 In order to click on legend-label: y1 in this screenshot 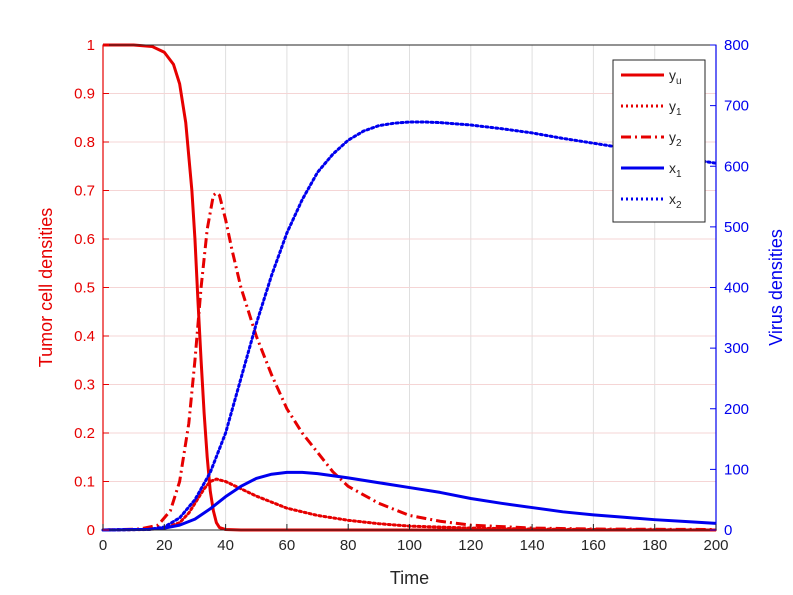, I will do `click(675, 108)`.